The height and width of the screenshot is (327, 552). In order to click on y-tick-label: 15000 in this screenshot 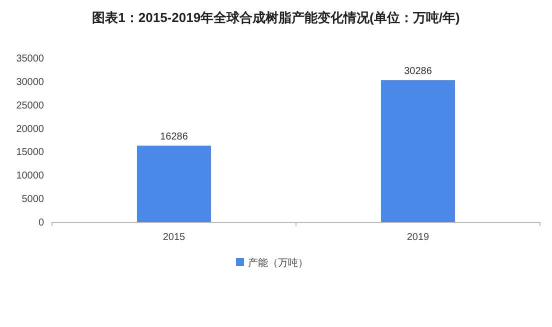, I will do `click(30, 152)`.